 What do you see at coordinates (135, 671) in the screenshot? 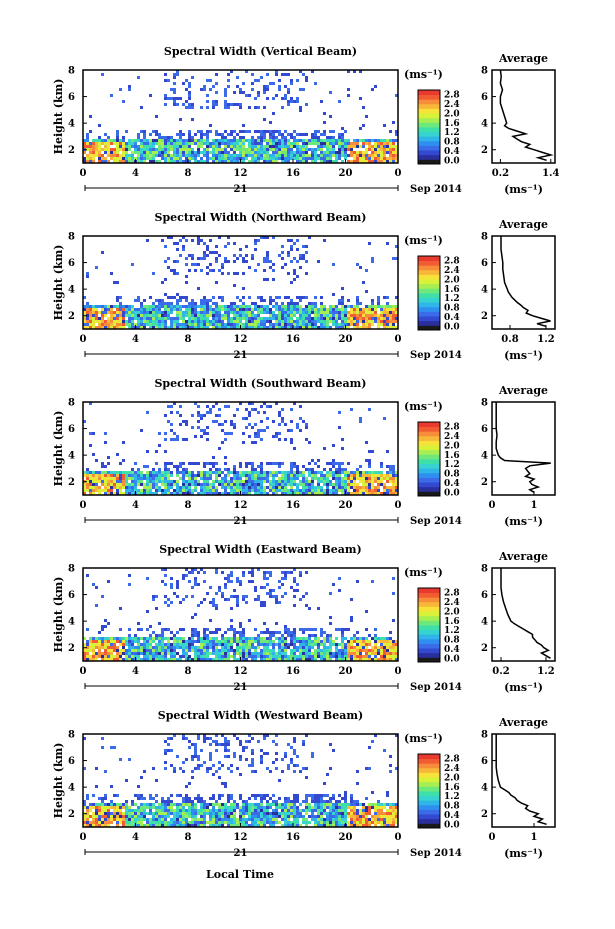
I see `x-tick-label: 4` at bounding box center [135, 671].